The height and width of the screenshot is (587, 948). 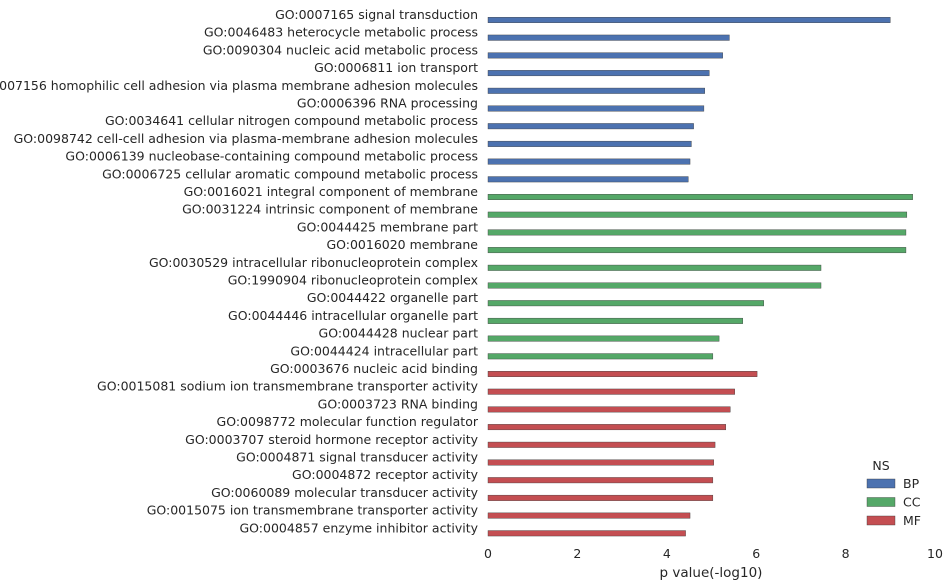 I want to click on category-label: GO:0004871 signal transducer activity, so click(x=357, y=457).